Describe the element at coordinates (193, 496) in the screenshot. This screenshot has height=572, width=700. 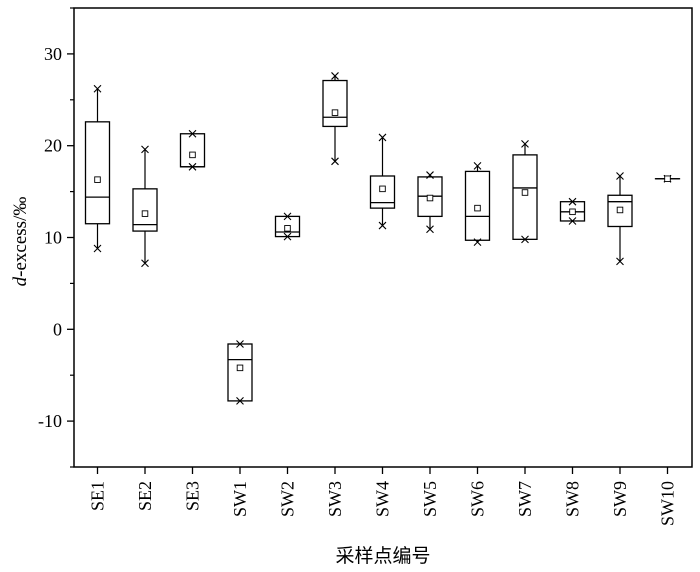
I see `x-tick-label: SE3` at that location.